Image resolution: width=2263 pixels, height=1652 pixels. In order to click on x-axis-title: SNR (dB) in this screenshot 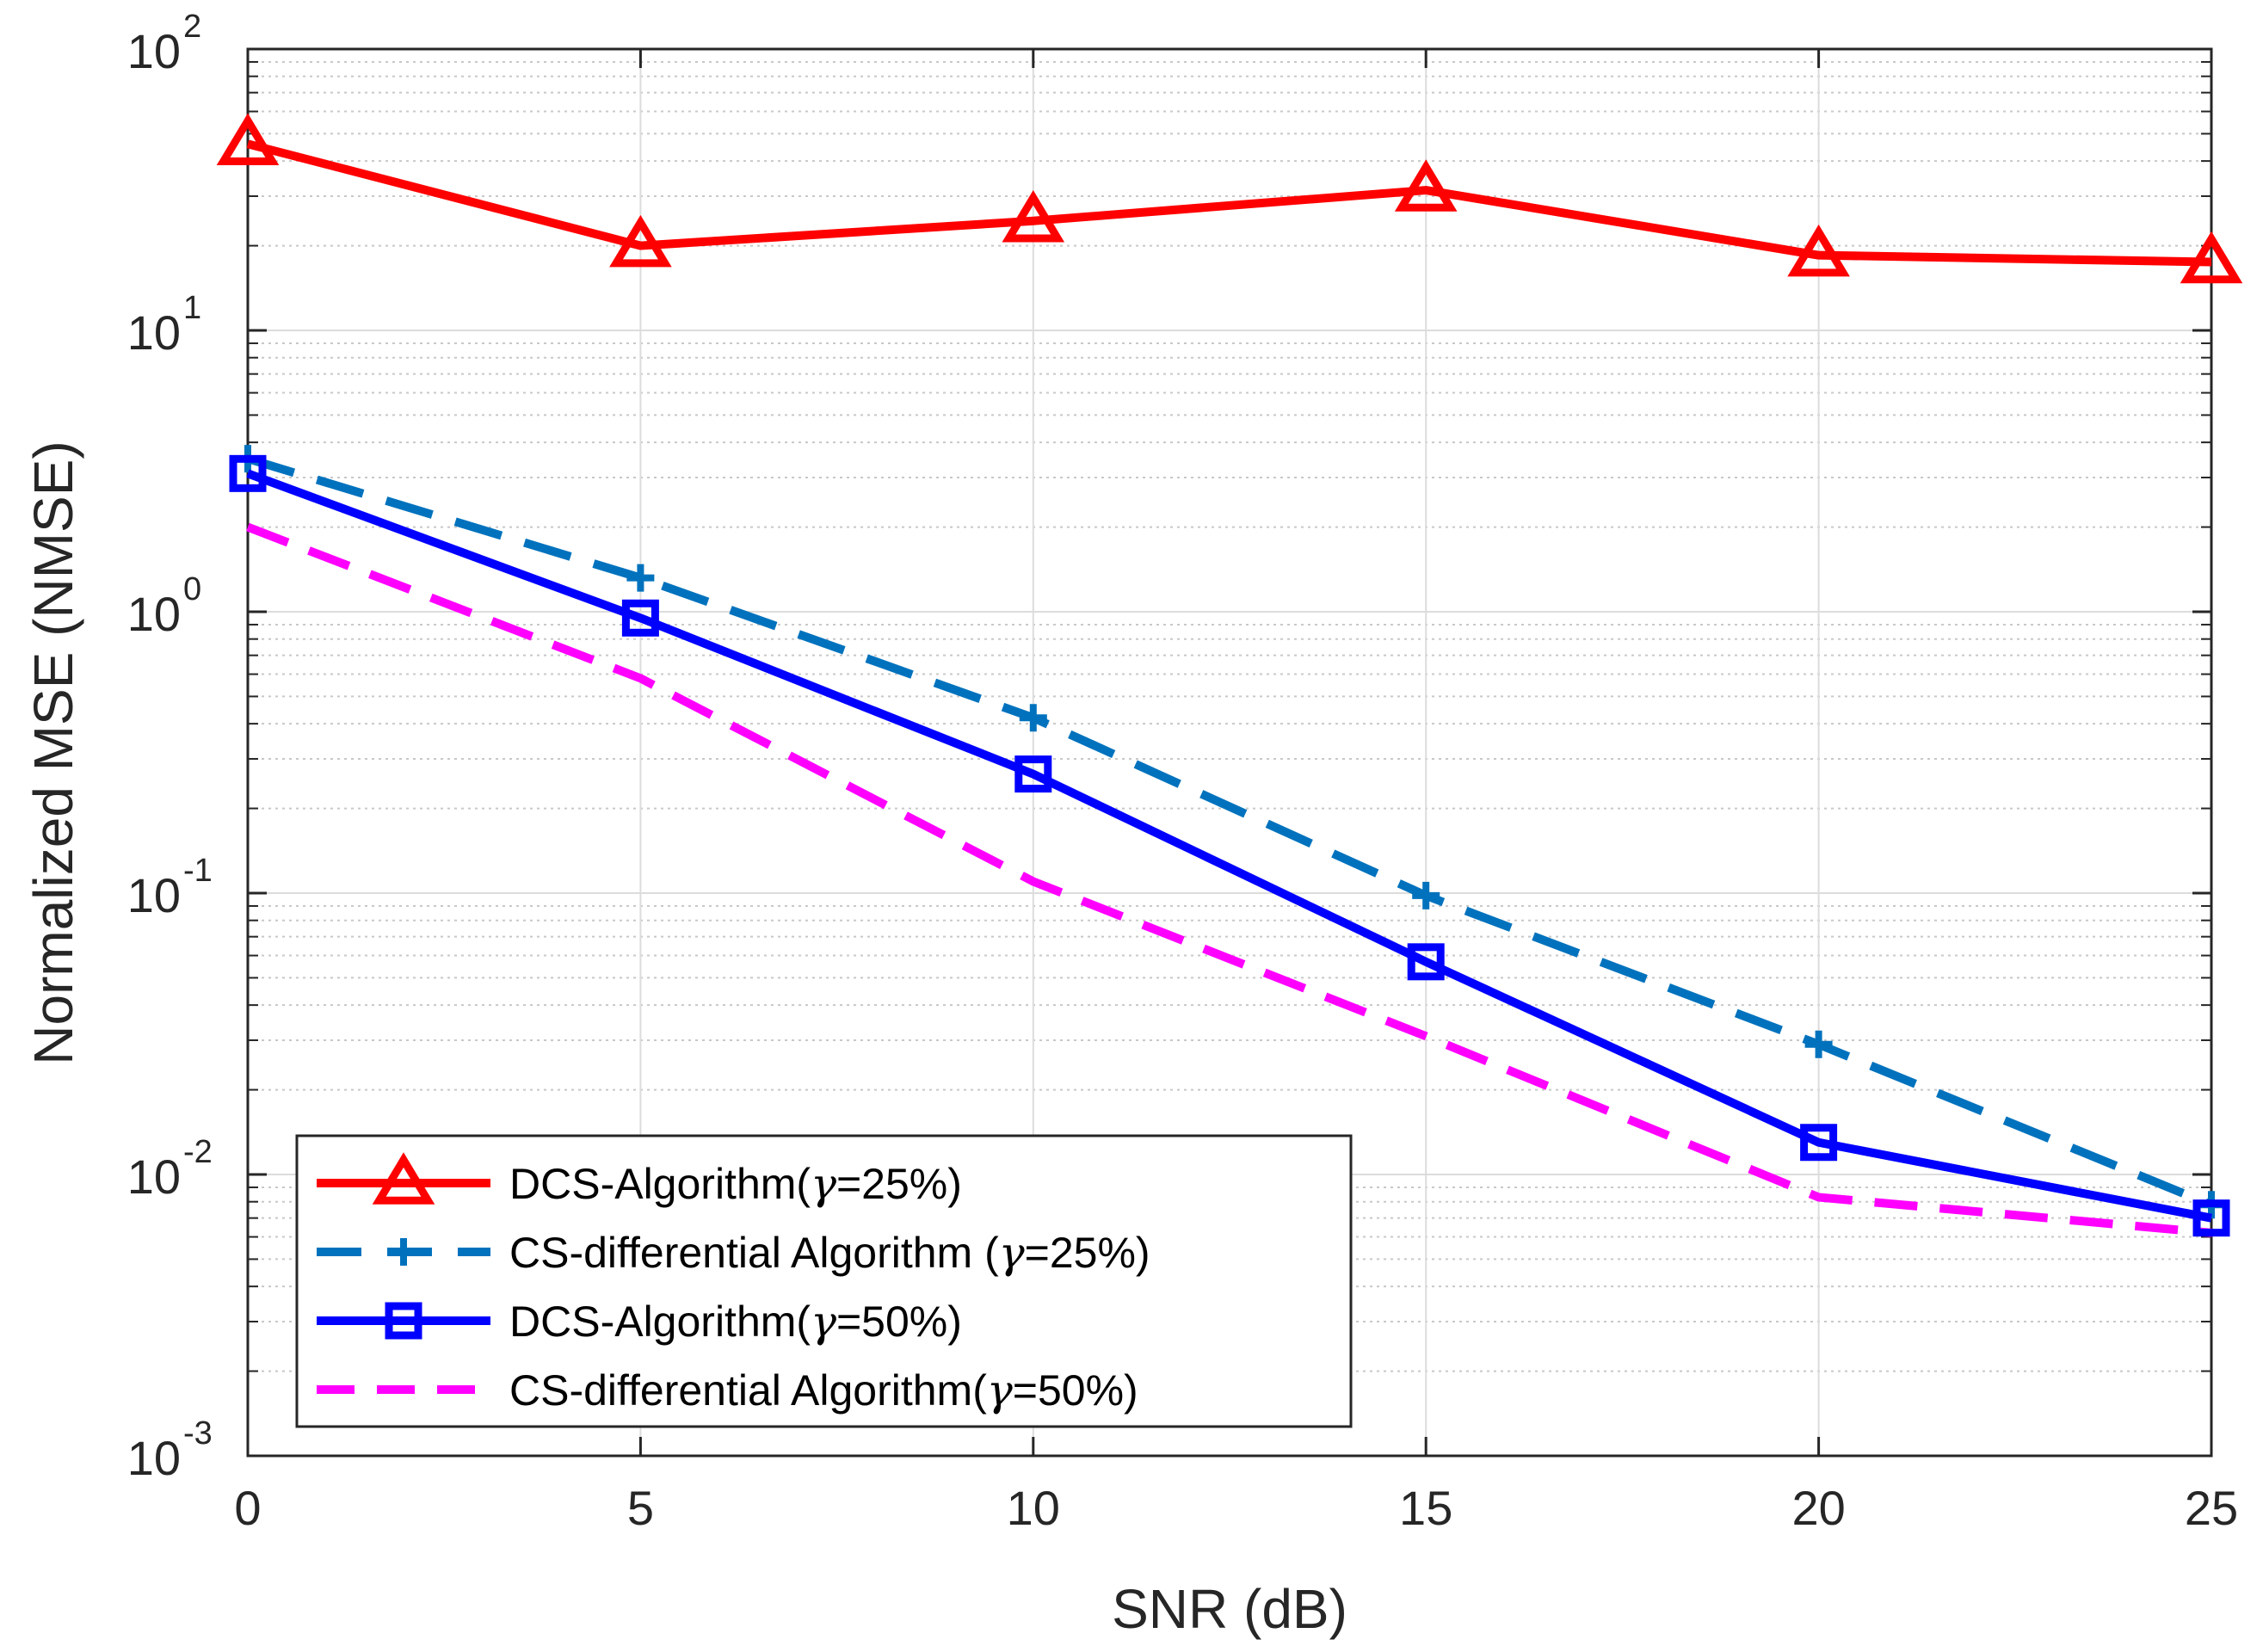, I will do `click(1229, 1609)`.